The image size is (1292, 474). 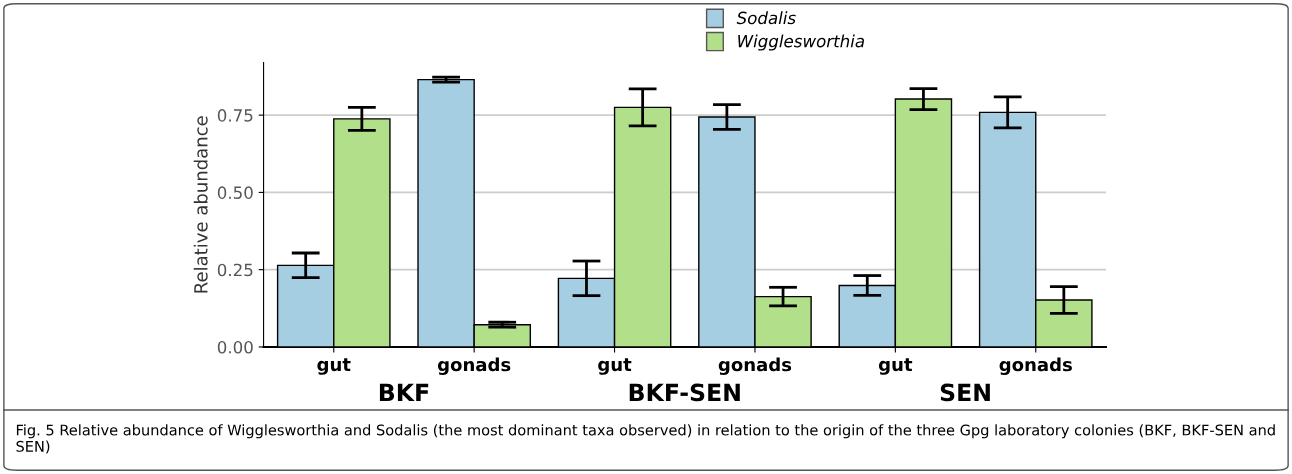 I want to click on text: SEN, so click(x=965, y=392).